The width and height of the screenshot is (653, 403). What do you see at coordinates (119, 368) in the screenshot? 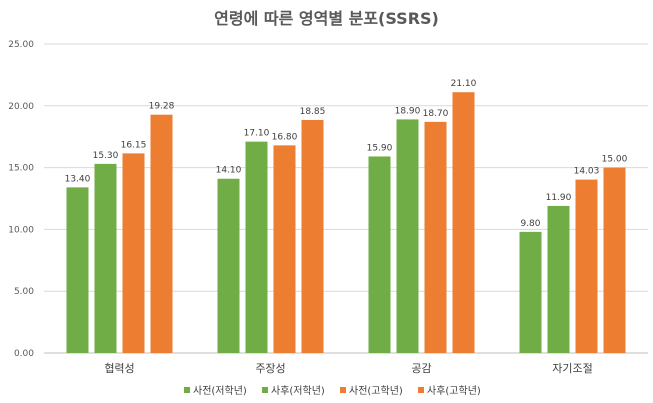
I see `x-tick-label: 협력성` at bounding box center [119, 368].